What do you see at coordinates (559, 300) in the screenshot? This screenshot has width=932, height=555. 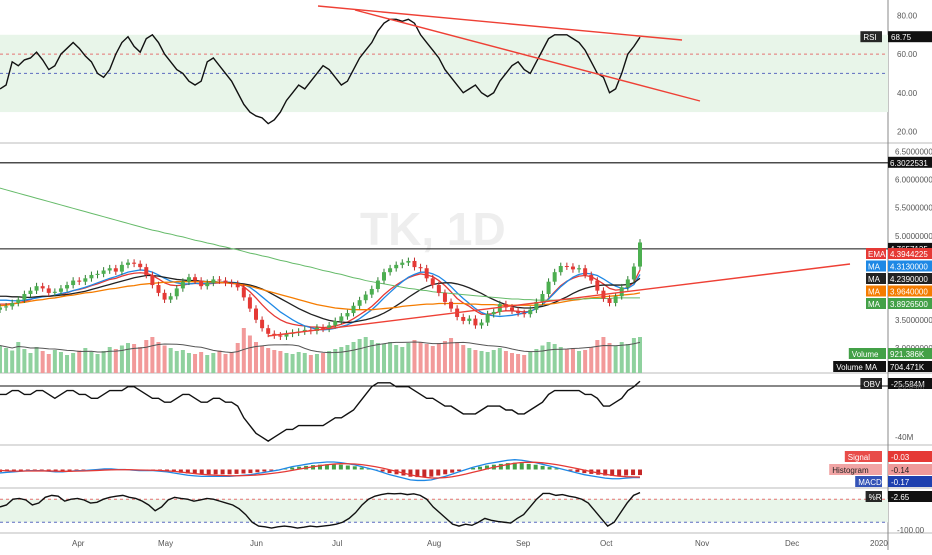 I see `support-trendline` at bounding box center [559, 300].